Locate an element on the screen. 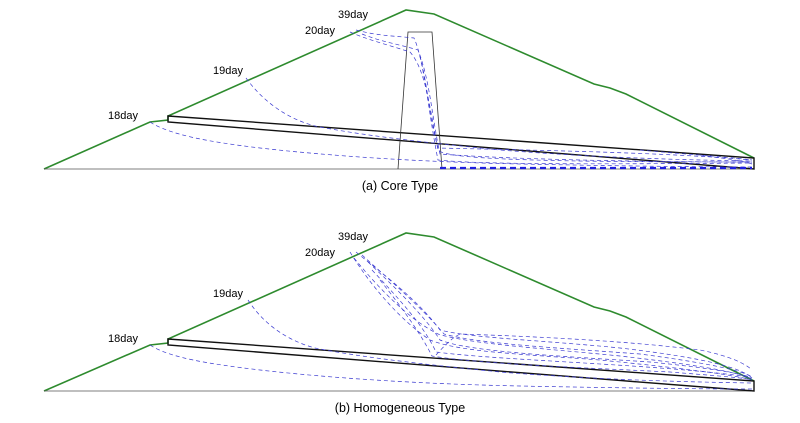  phreatic-line-39day-b is located at coordinates (557, 316).